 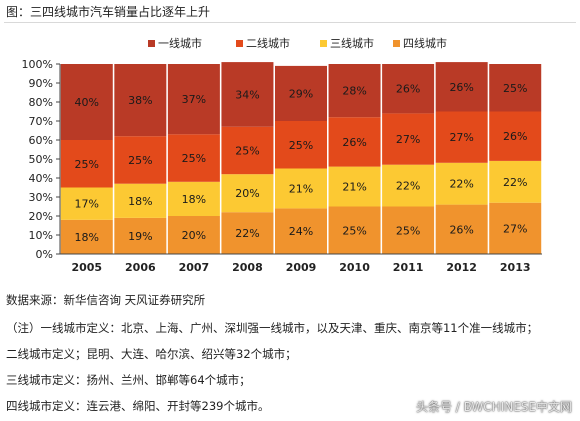 What do you see at coordinates (408, 267) in the screenshot?
I see `x-tick-label: 2011` at bounding box center [408, 267].